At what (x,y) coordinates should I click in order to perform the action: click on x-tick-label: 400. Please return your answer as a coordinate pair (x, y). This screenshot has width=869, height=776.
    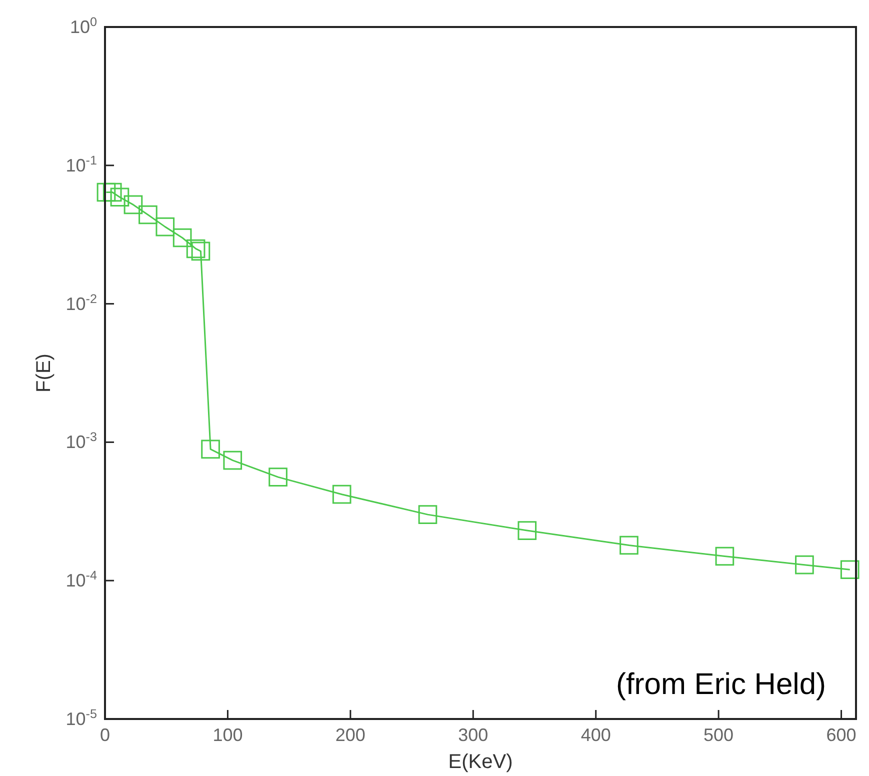
    Looking at the image, I should click on (595, 735).